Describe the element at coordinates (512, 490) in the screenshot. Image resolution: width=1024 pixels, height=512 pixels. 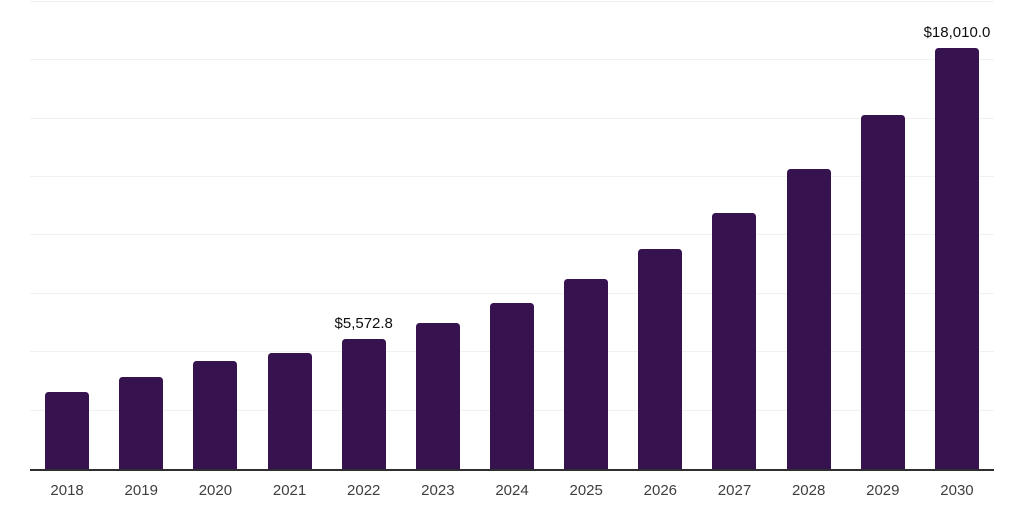
I see `x-tick-label-2024: 2024` at that location.